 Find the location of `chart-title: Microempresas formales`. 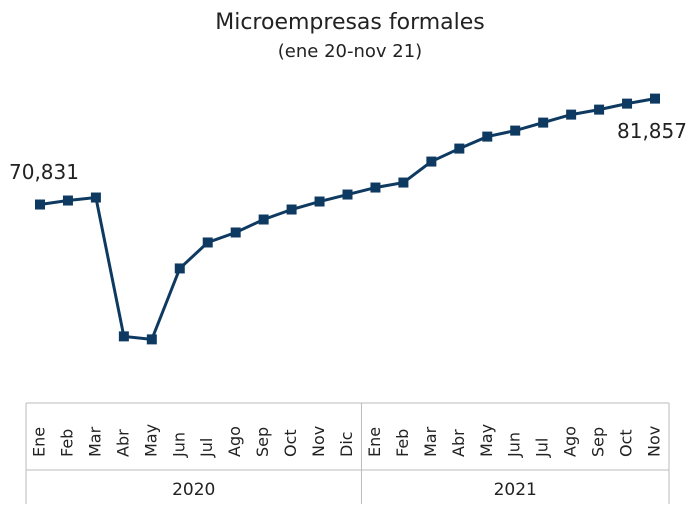

chart-title: Microempresas formales is located at coordinates (350, 22).